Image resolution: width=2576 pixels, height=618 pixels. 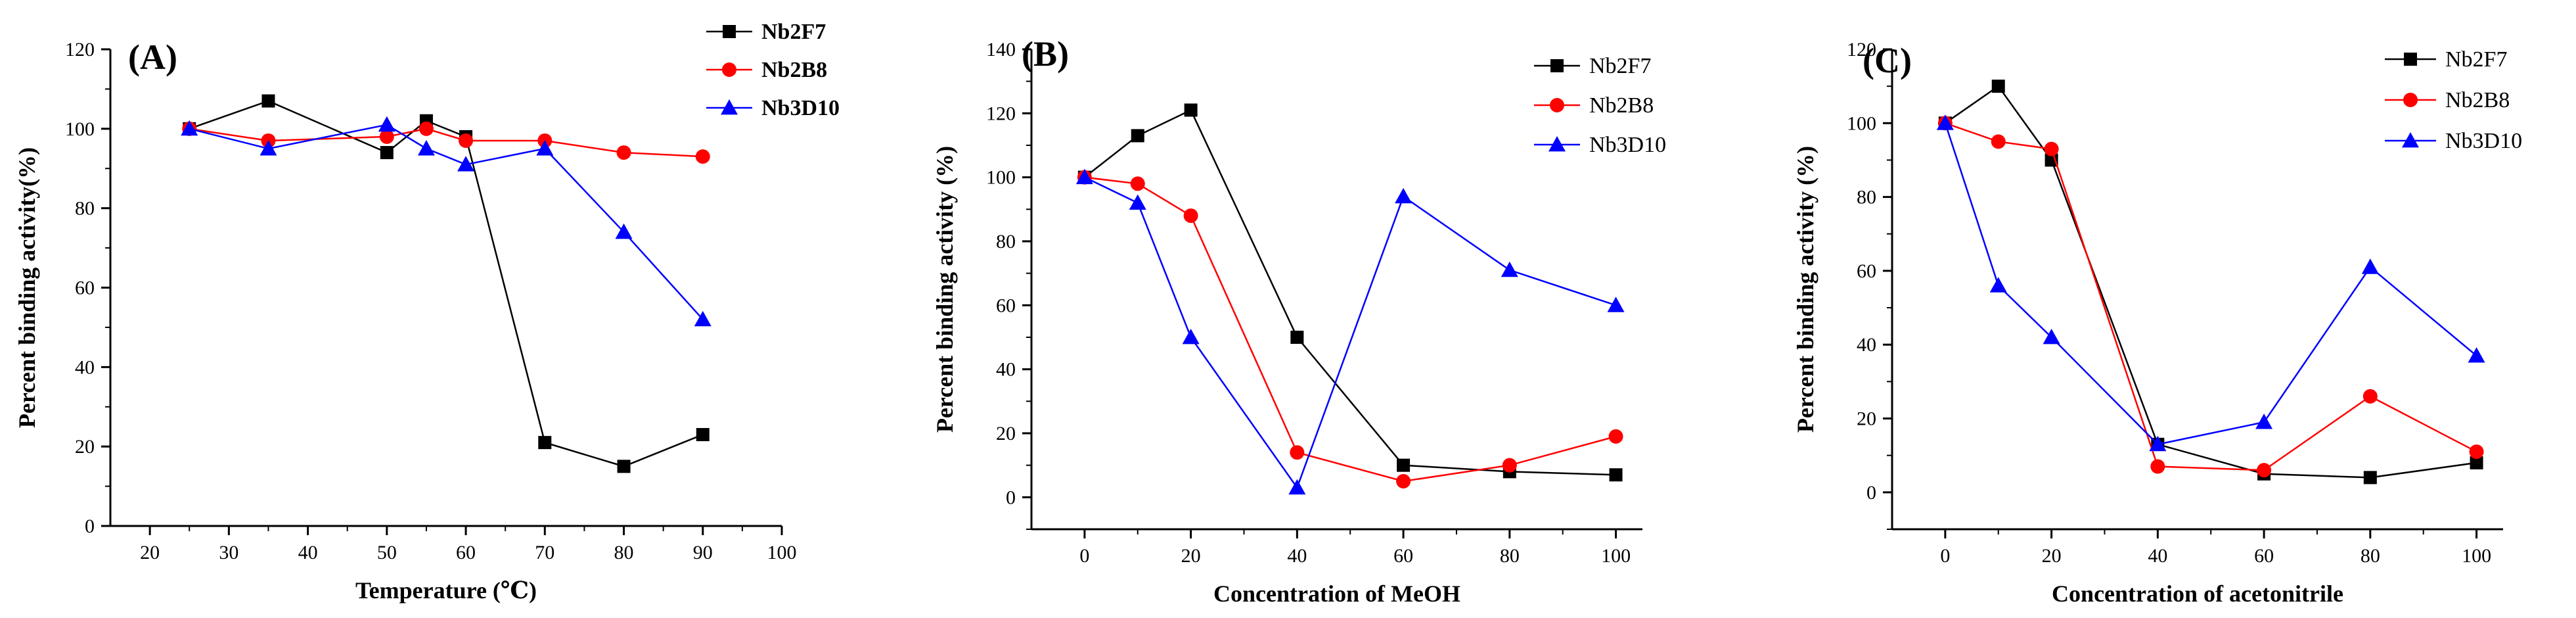 I want to click on x-axis-title: Temperature (℃), so click(x=446, y=590).